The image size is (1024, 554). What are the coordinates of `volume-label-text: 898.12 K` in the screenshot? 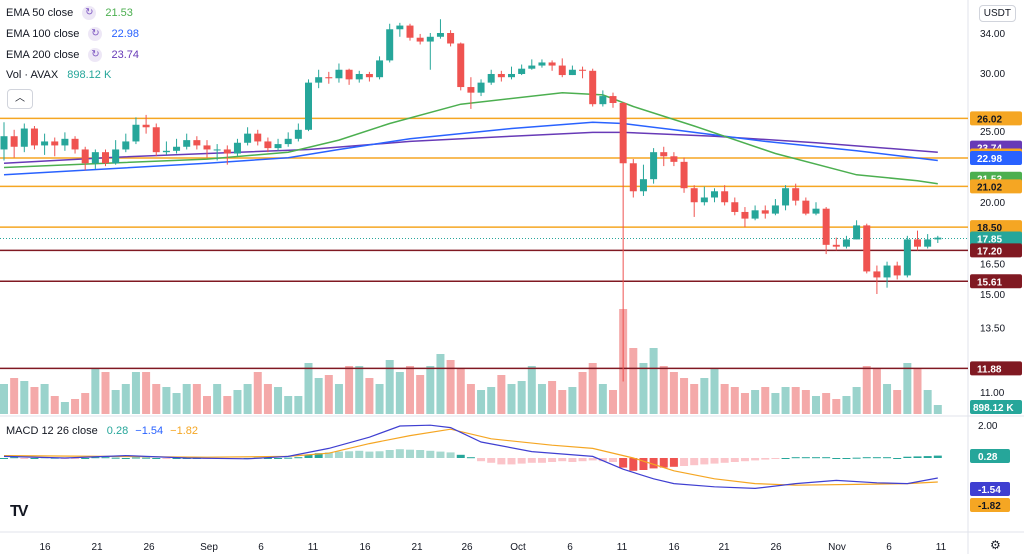 It's located at (993, 408).